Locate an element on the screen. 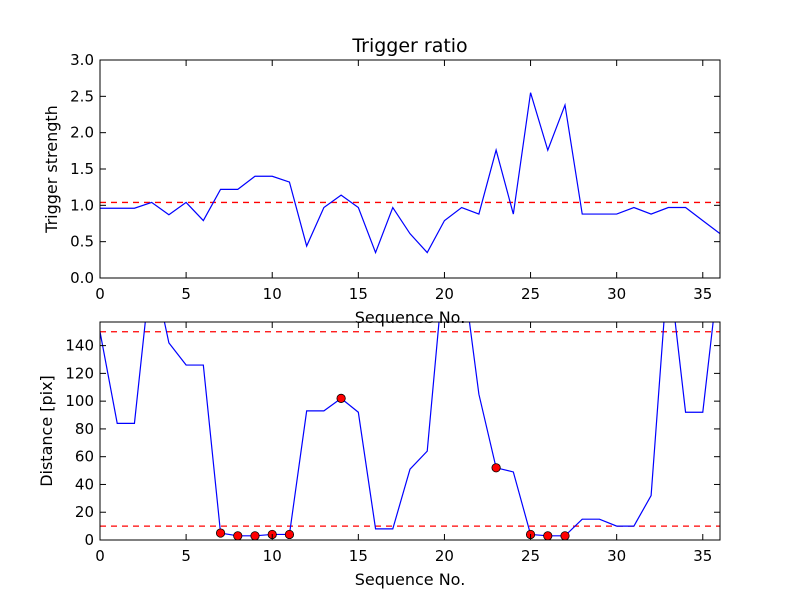 Image resolution: width=800 pixels, height=600 pixels. y-tick-label: 140 is located at coordinates (79, 346).